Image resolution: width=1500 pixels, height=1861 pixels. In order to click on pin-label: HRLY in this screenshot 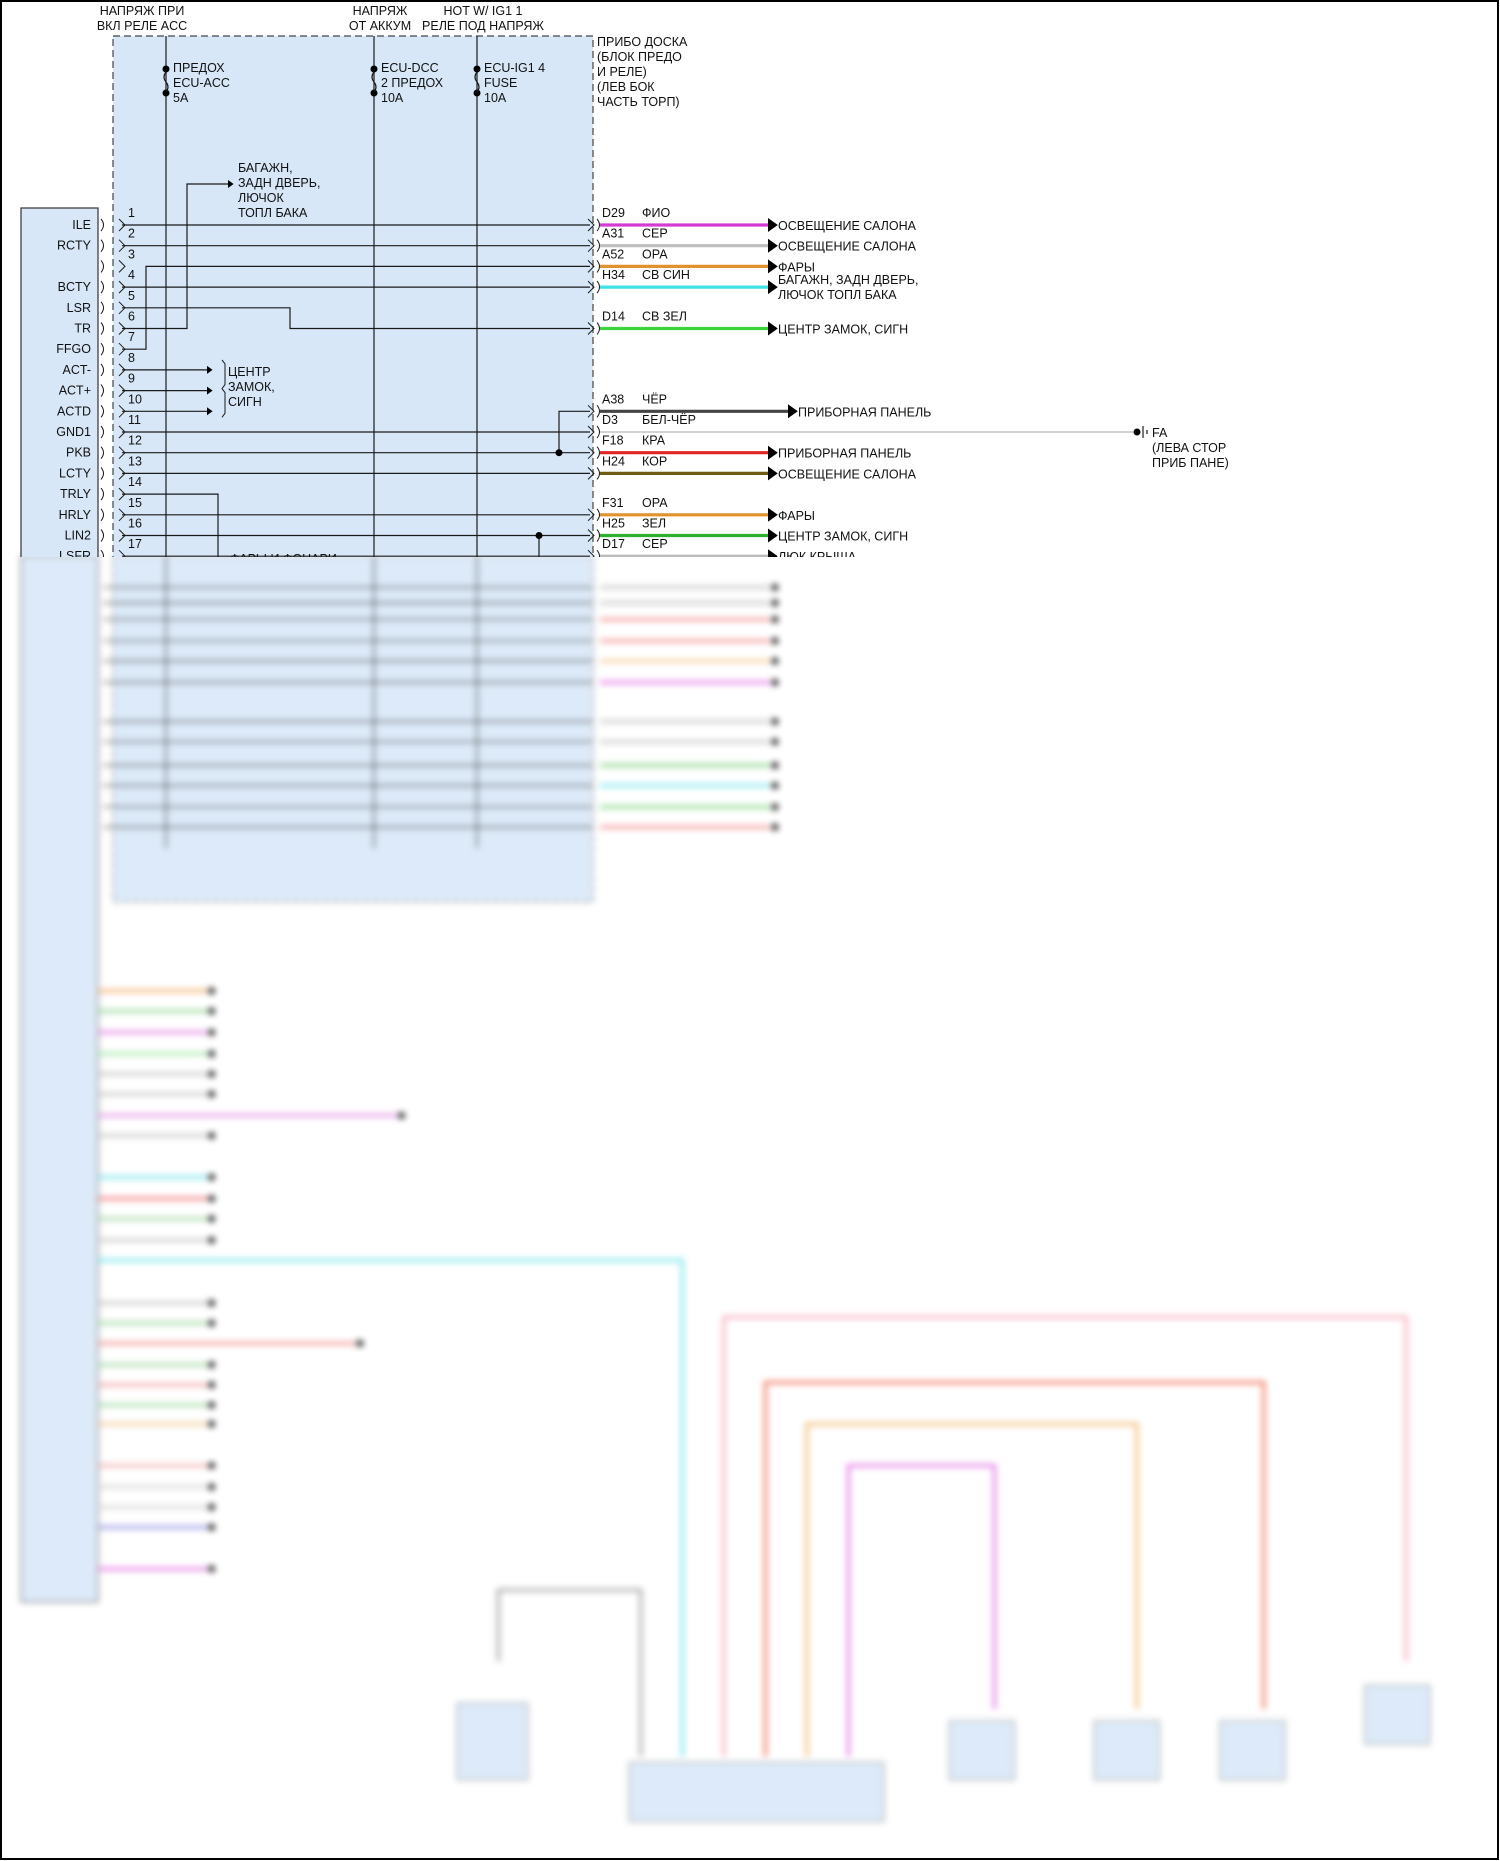, I will do `click(75, 515)`.